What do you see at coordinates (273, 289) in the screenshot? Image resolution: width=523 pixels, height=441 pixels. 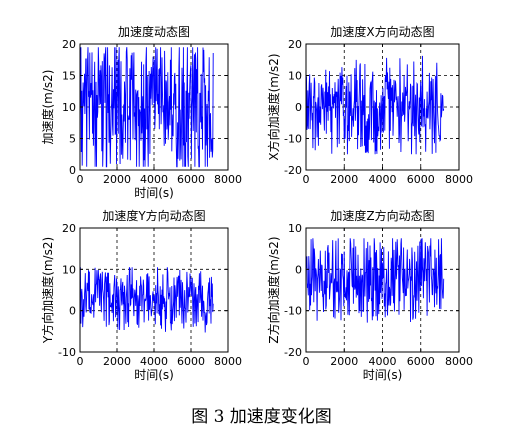 I see `y-axis-label: Z方向加速度(m/s2)` at bounding box center [273, 289].